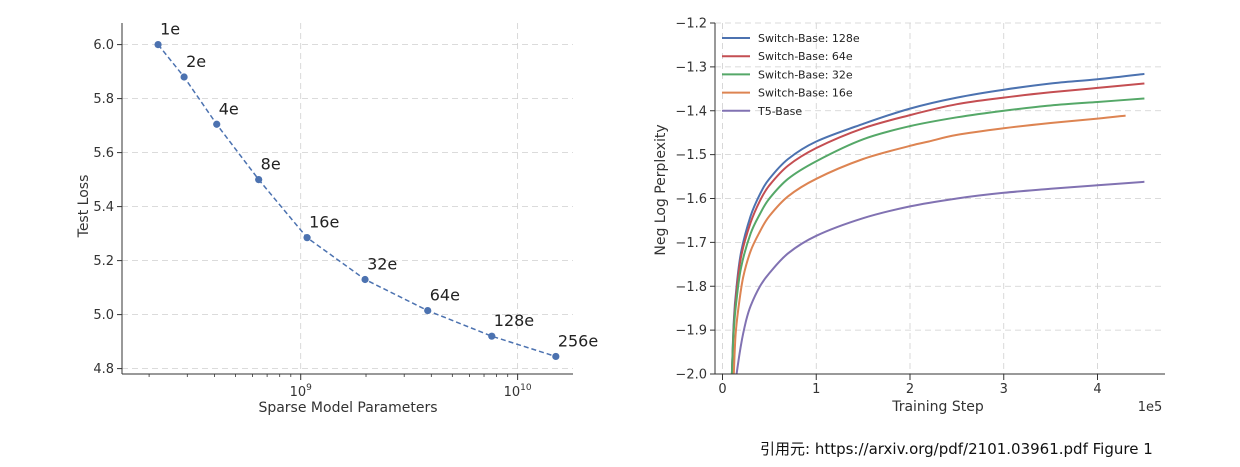  What do you see at coordinates (691, 287) in the screenshot?
I see `right-y-tick-label: −1.8` at bounding box center [691, 287].